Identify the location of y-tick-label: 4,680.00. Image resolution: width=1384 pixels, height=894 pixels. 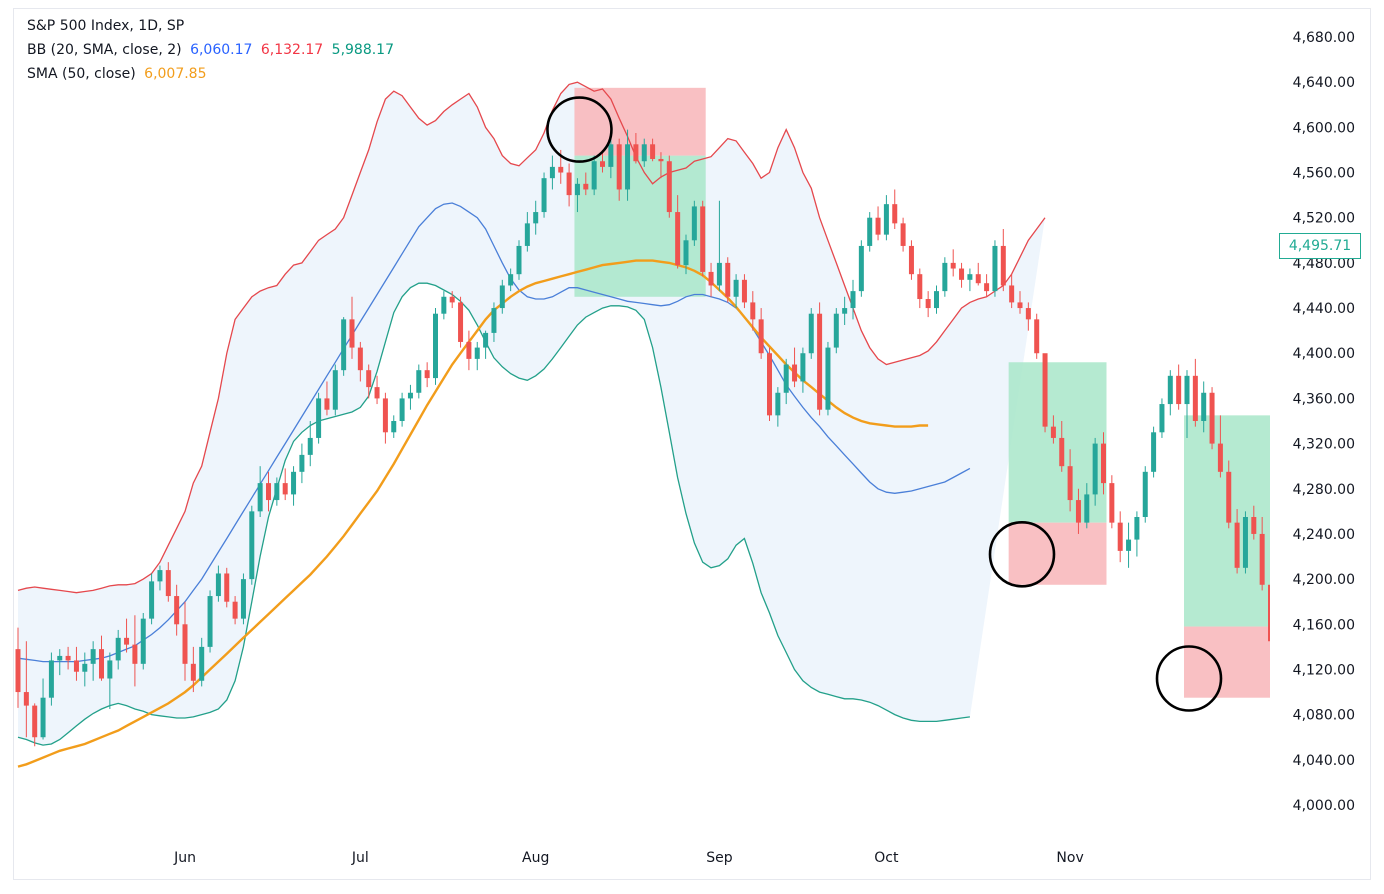
(1324, 38).